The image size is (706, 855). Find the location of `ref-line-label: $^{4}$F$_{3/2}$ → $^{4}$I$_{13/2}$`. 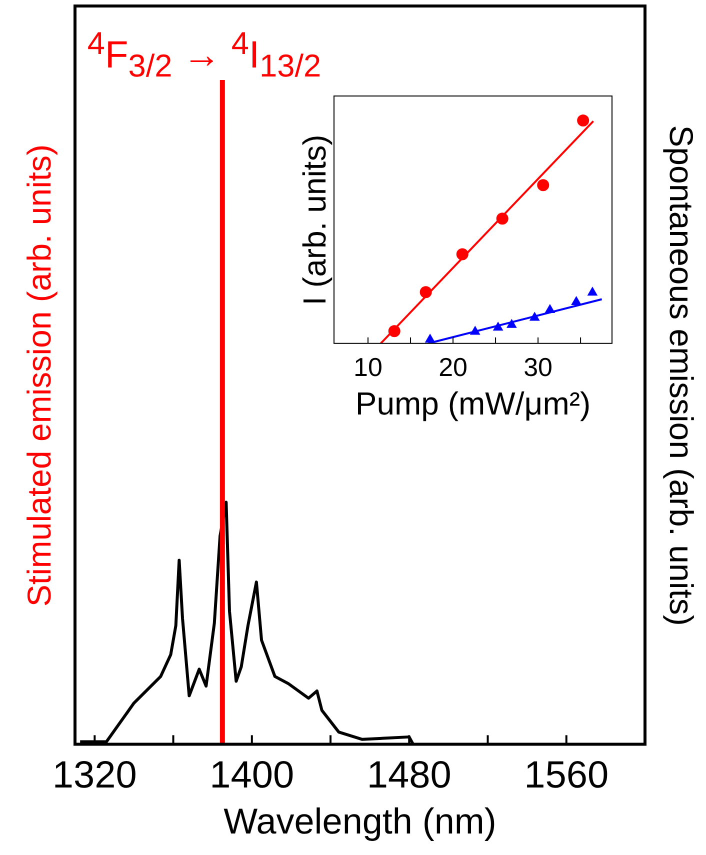

ref-line-label: $^{4}$F$_{3/2}$ → $^{4}$I$_{13/2}$ is located at coordinates (204, 54).